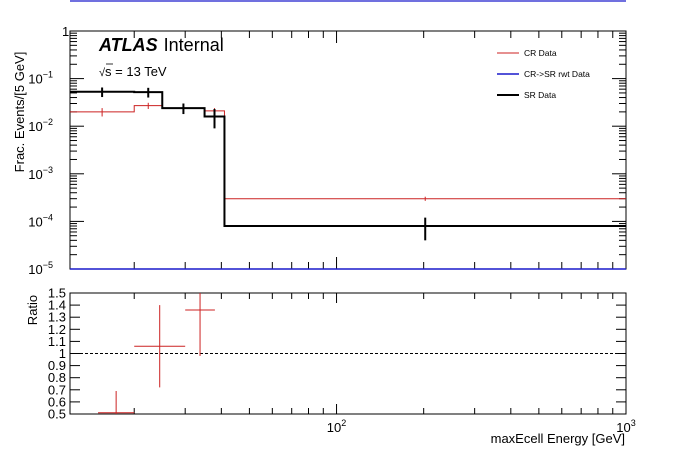  What do you see at coordinates (57, 329) in the screenshot?
I see `ratio-y-tick-label: 1.2` at bounding box center [57, 329].